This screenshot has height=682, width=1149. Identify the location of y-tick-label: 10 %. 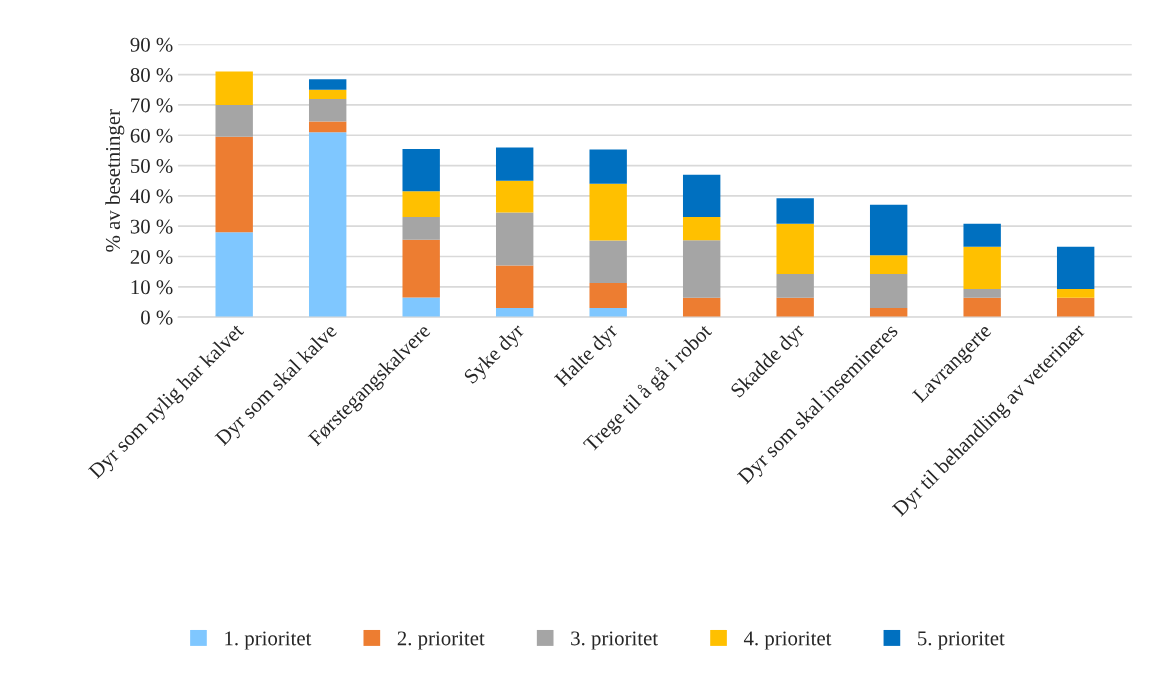
(152, 287).